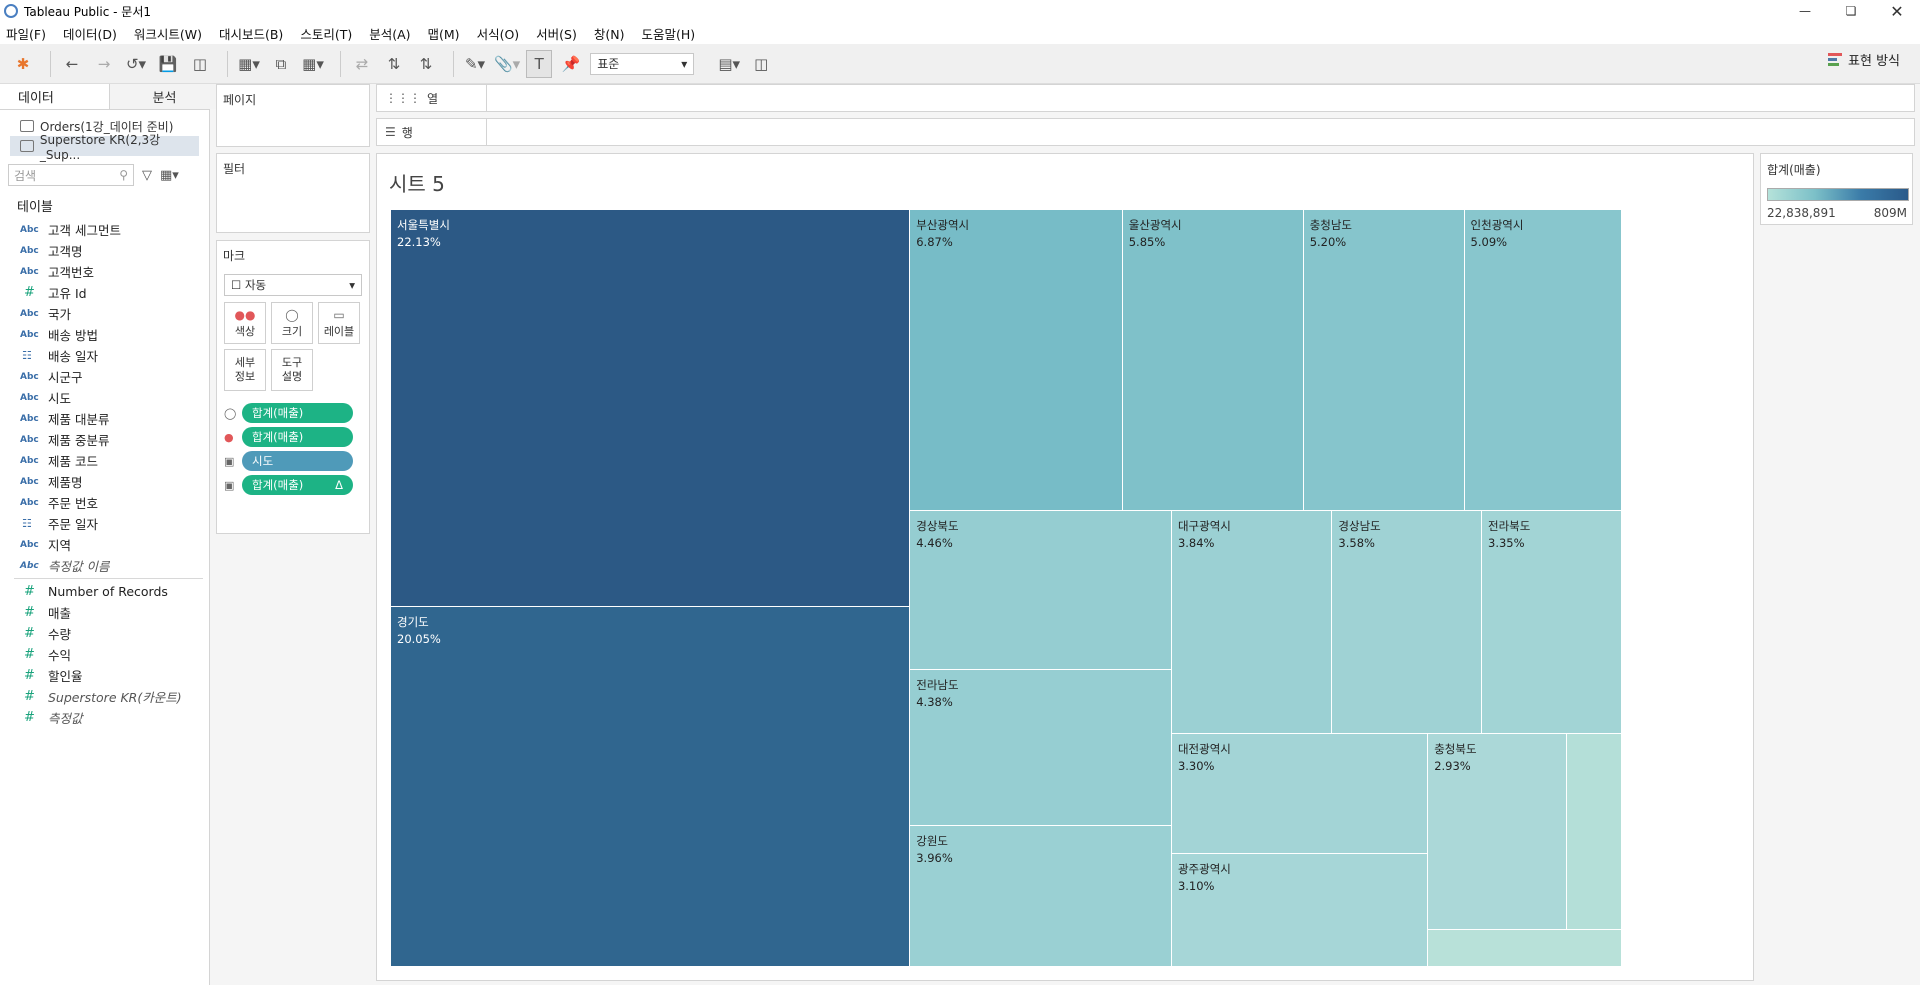 The image size is (1920, 985). I want to click on detail-button: 세부 정보, so click(245, 370).